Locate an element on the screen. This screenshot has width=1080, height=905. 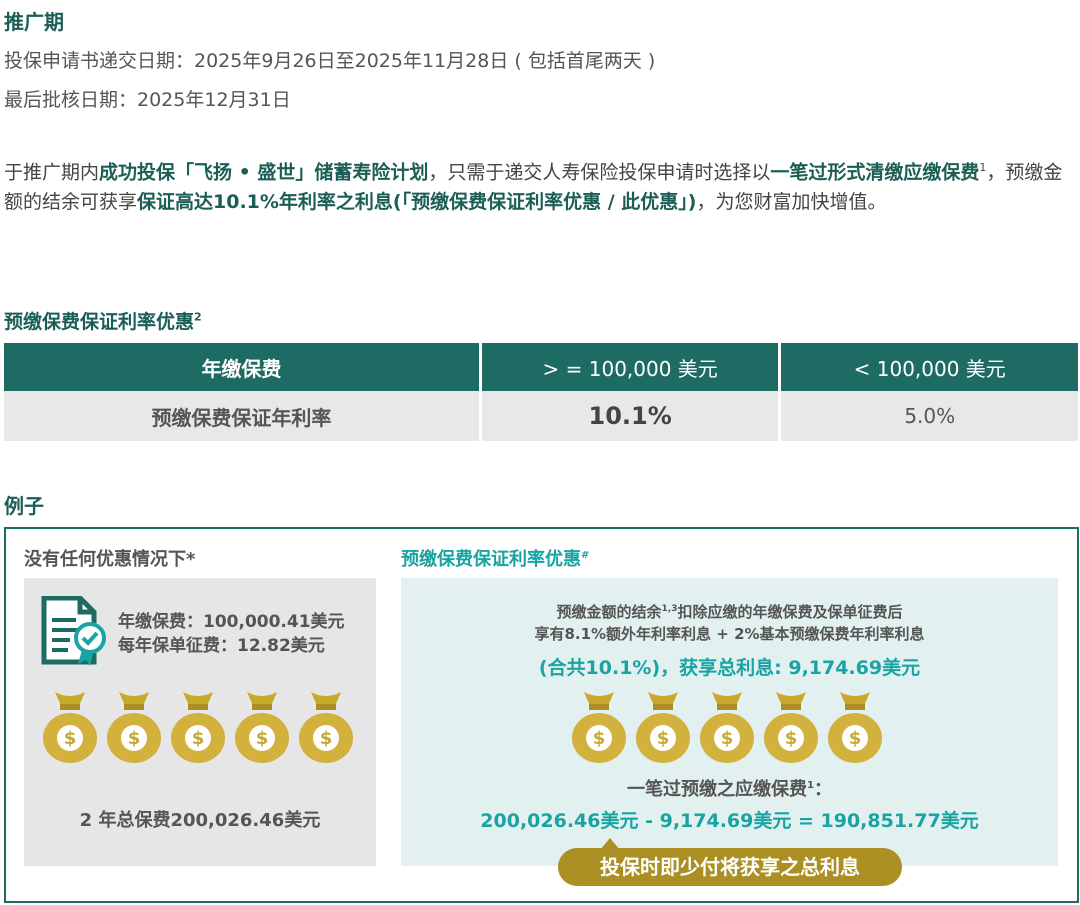
total-interest: (合共10.1%)，获享总利息: 9,174.69美元 is located at coordinates (729, 668).